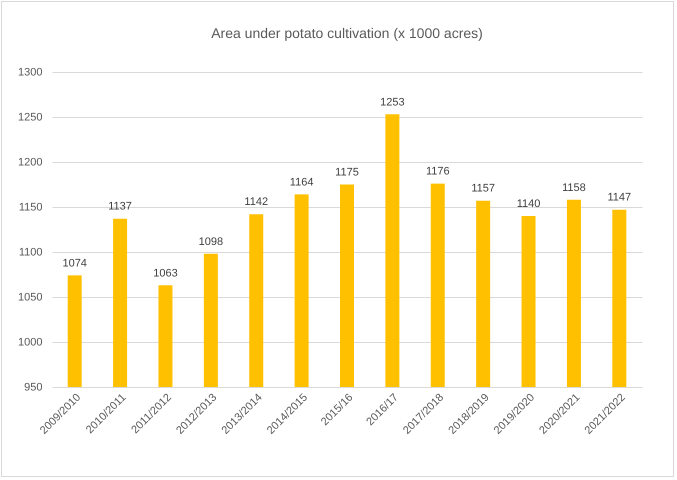 The width and height of the screenshot is (677, 480). Describe the element at coordinates (30, 298) in the screenshot. I see `y-tick-label: 1050` at that location.